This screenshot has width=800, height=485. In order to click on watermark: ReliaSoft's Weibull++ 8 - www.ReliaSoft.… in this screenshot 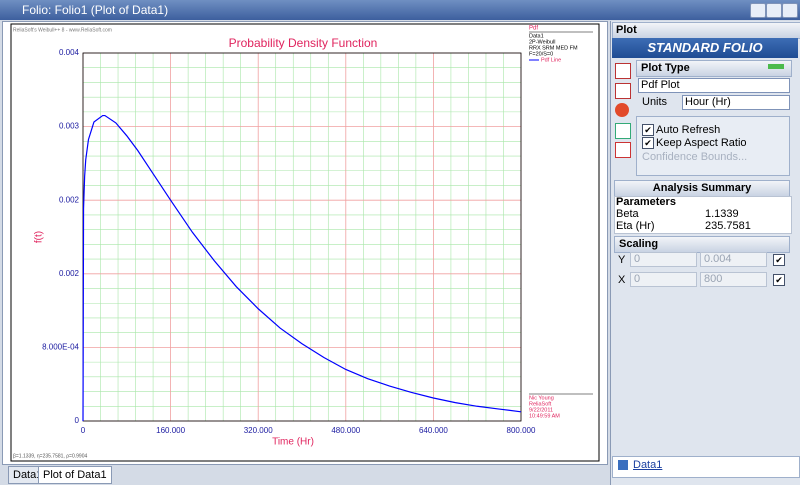, I will do `click(62, 30)`.